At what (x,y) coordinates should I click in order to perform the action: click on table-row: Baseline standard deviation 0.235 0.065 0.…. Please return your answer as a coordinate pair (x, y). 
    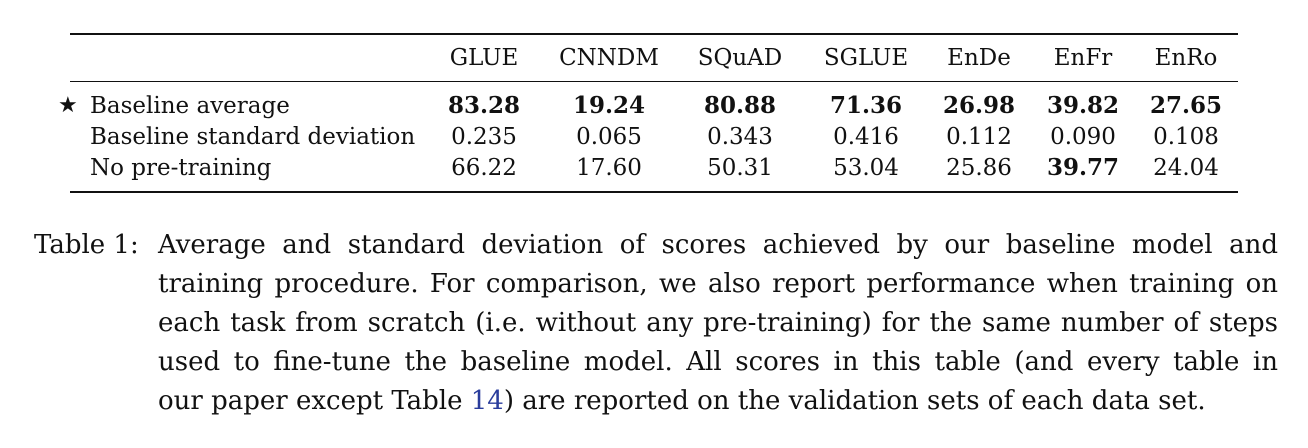
    Looking at the image, I should click on (654, 137).